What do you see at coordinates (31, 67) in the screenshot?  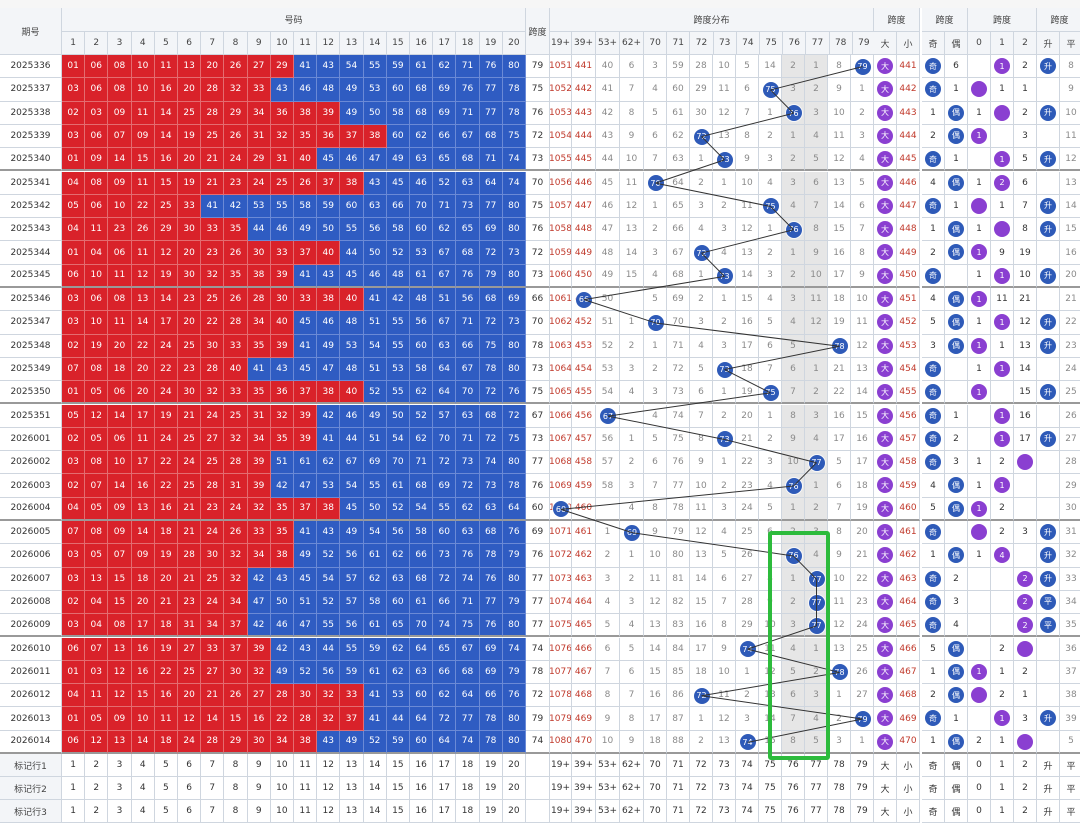 I see `period-cell: 2025336` at bounding box center [31, 67].